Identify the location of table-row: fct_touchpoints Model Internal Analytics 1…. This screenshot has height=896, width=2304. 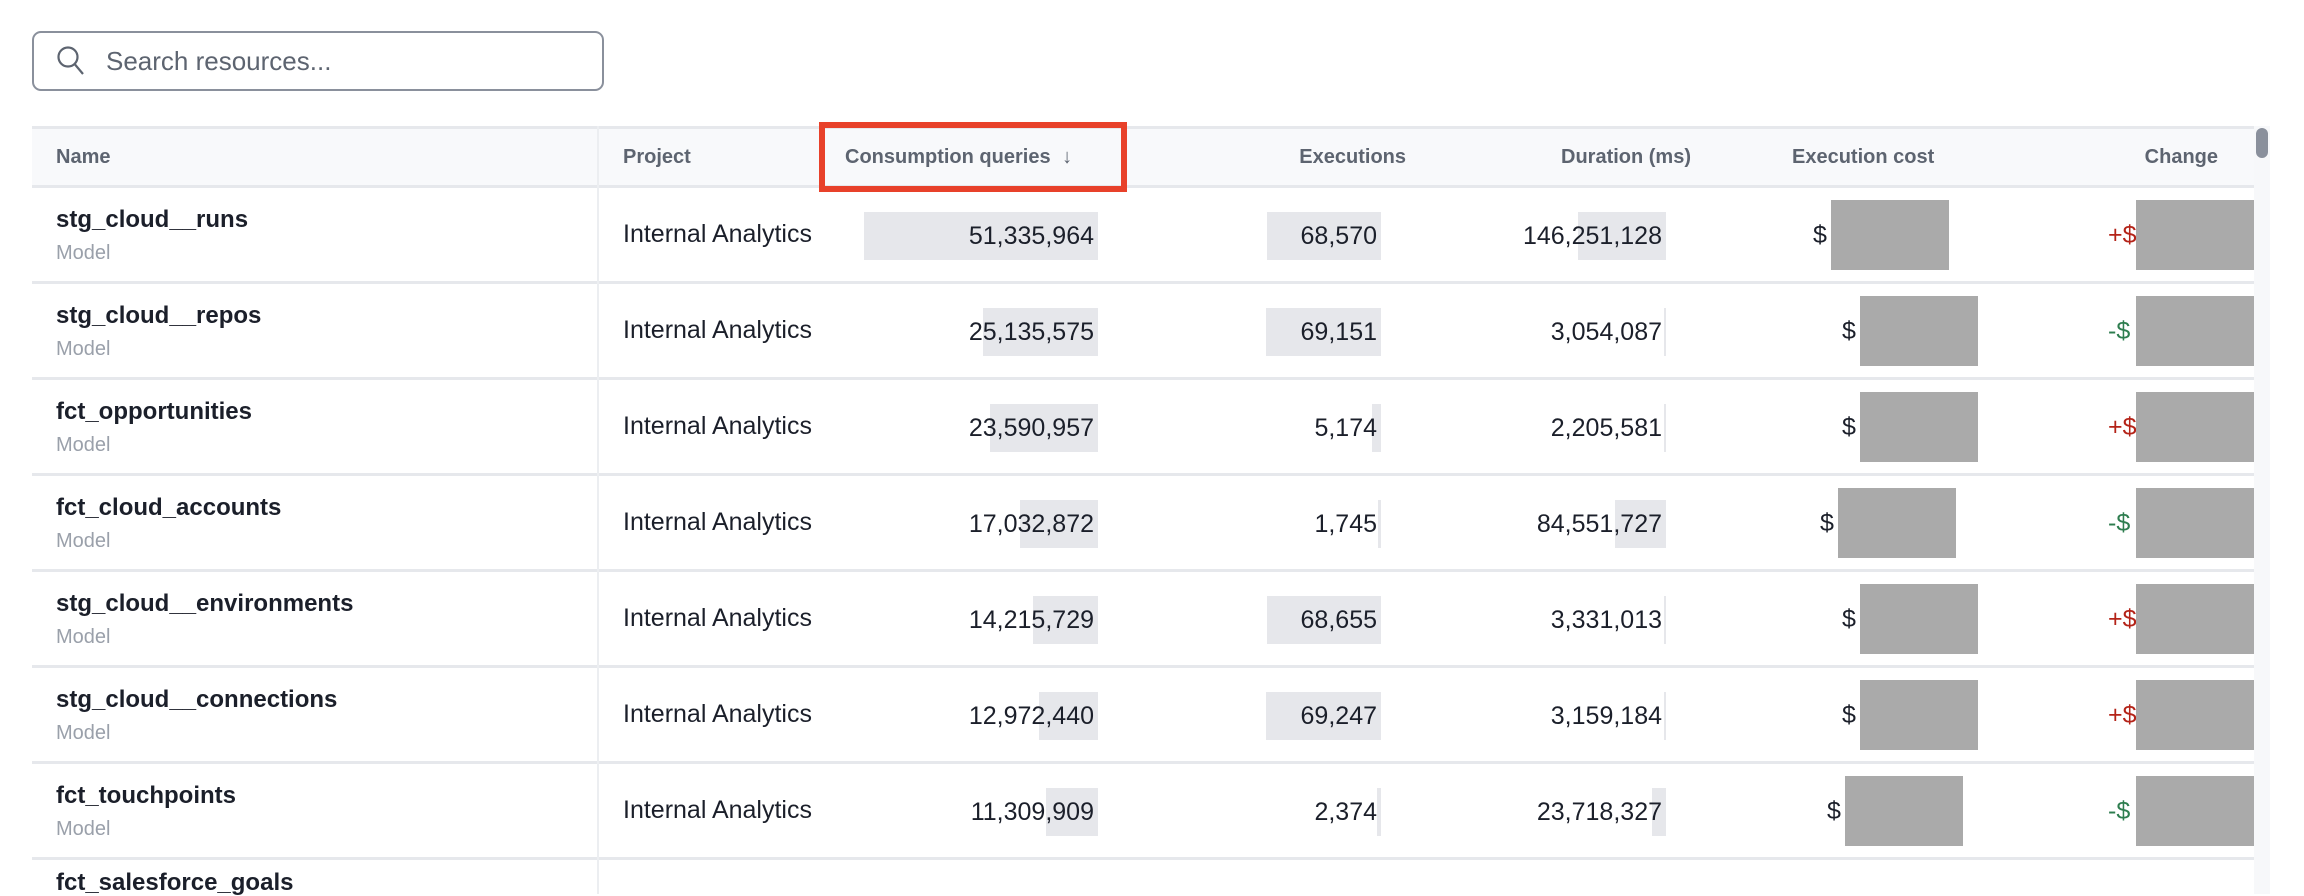
(1143, 812).